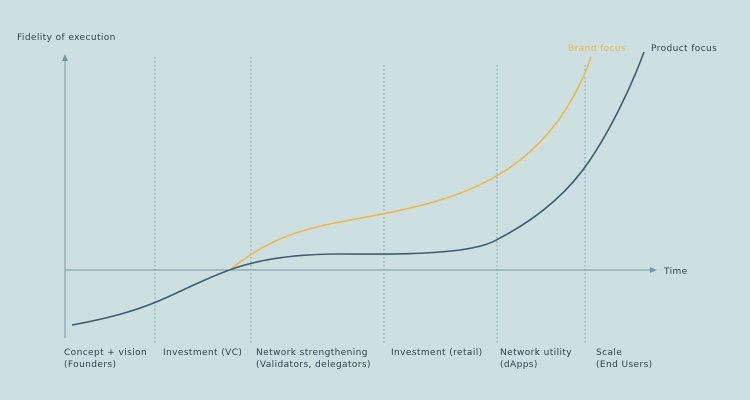 Image resolution: width=750 pixels, height=400 pixels. I want to click on curve-label: Product focus, so click(684, 49).